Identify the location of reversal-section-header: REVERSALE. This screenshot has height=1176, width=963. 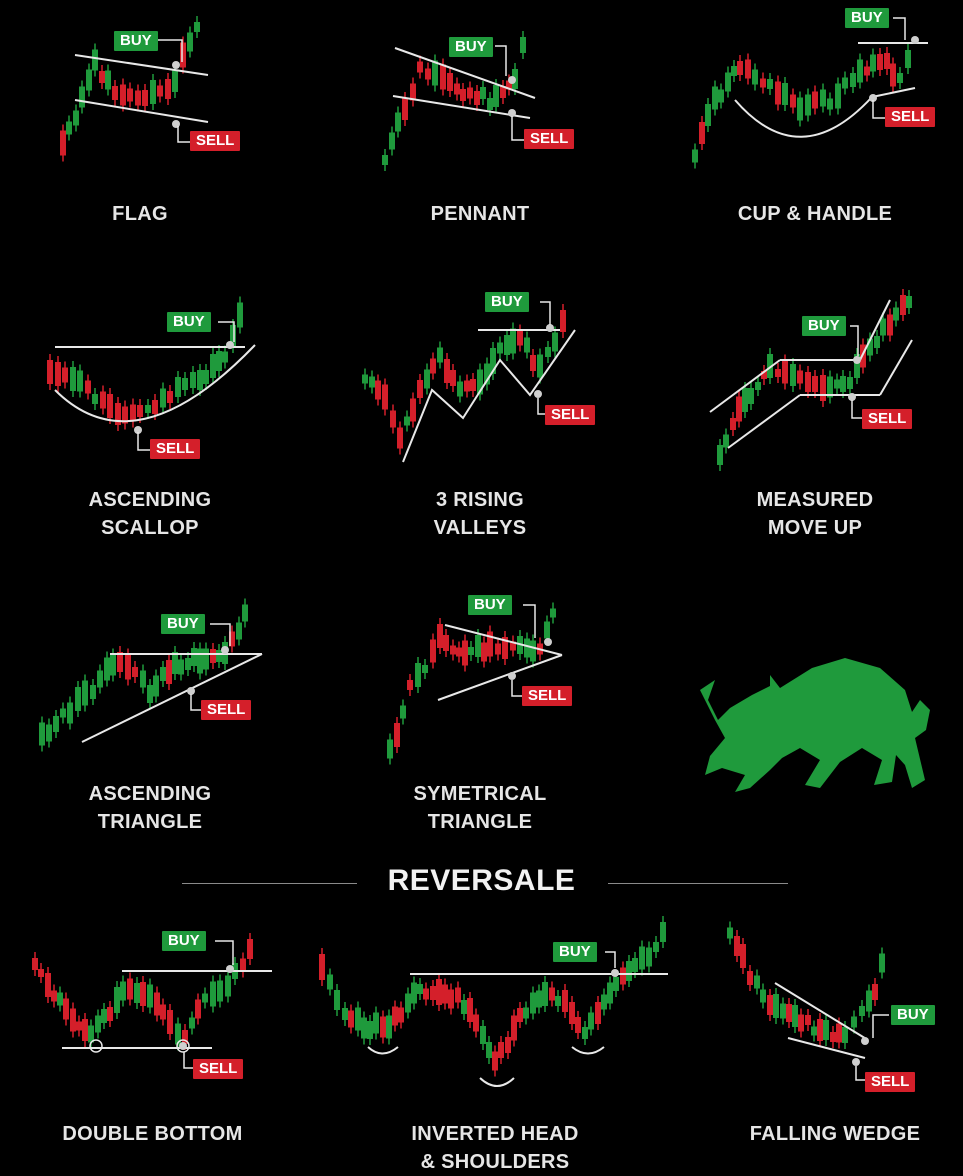
(481, 882).